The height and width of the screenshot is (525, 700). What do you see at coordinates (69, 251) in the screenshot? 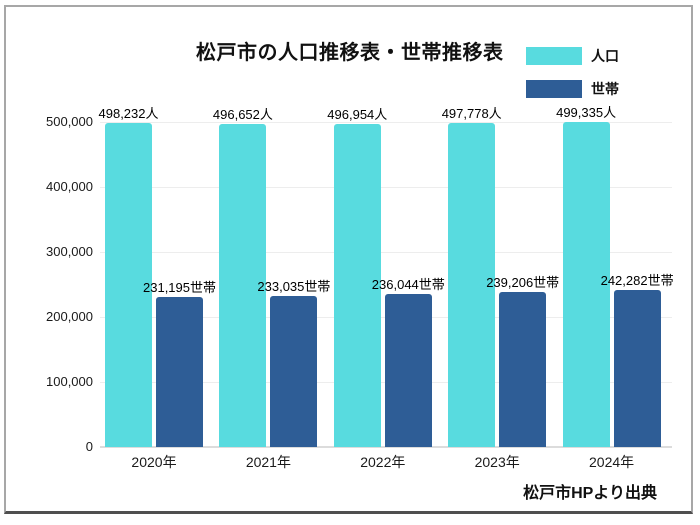
I see `y-axis-tick-label: 300,000` at bounding box center [69, 251].